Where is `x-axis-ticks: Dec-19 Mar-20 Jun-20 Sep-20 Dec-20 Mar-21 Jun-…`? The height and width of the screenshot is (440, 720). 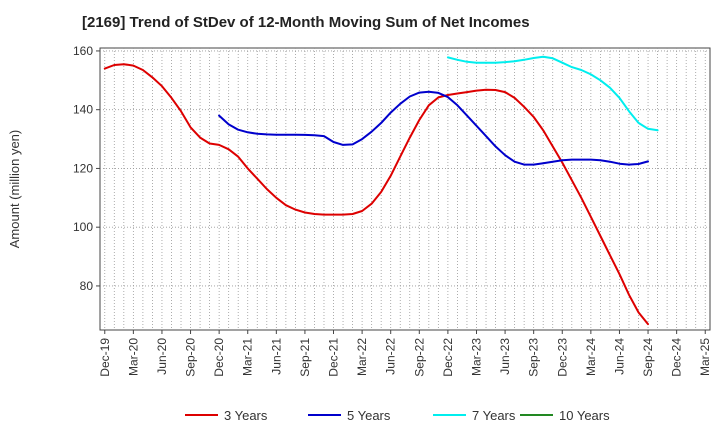
x-axis-ticks: Dec-19 Mar-20 Jun-20 Sep-20 Dec-20 Mar-21 Jun-… is located at coordinates (405, 353).